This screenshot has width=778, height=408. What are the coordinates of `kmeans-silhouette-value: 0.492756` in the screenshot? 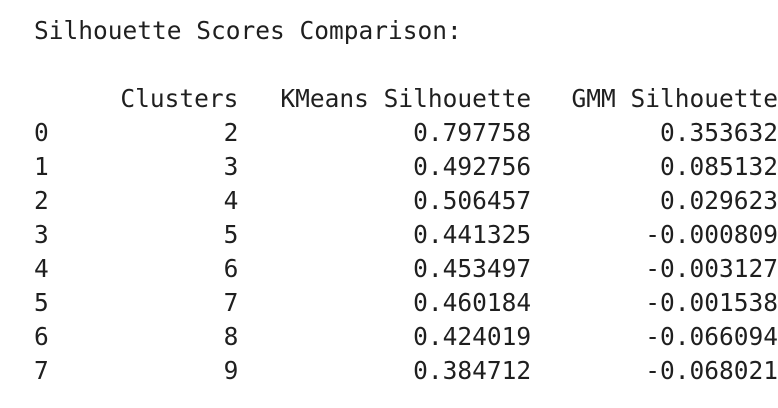 It's located at (472, 166).